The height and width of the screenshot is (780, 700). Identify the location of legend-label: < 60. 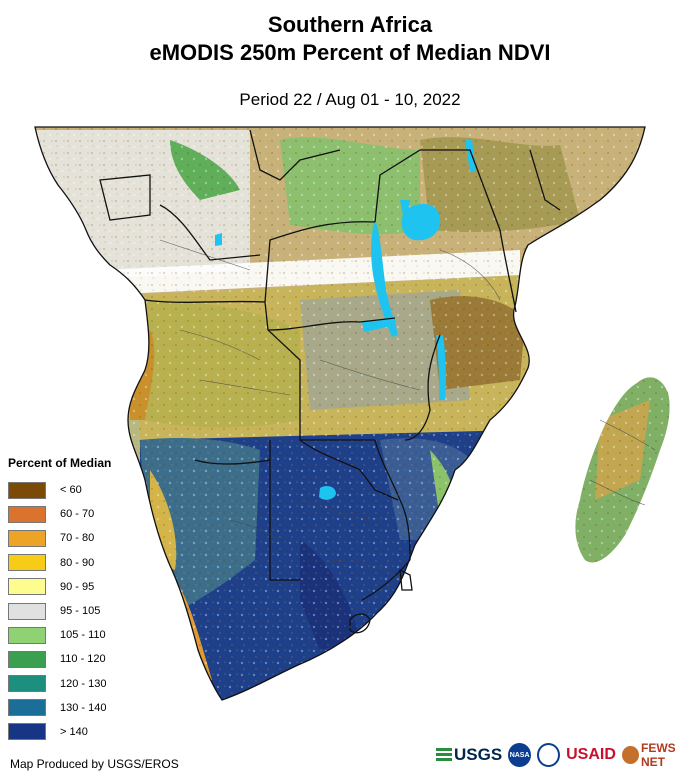
(71, 490).